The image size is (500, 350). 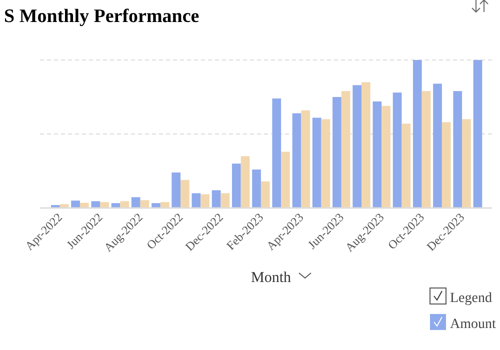 What do you see at coordinates (102, 16) in the screenshot?
I see `chart-title: S Monthly Performance` at bounding box center [102, 16].